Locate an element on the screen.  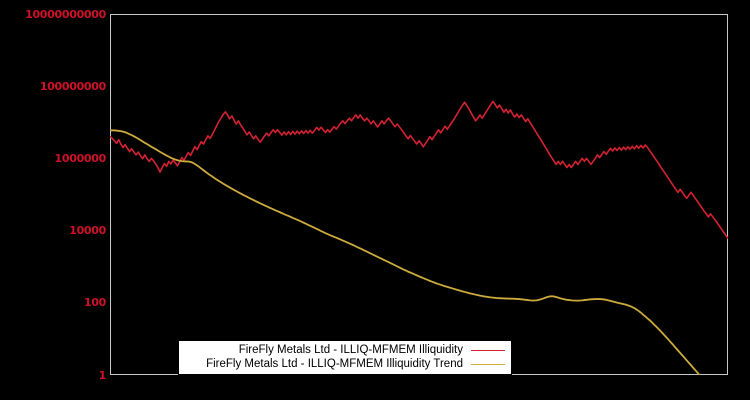
y-tick-label: 100 is located at coordinates (94, 303).